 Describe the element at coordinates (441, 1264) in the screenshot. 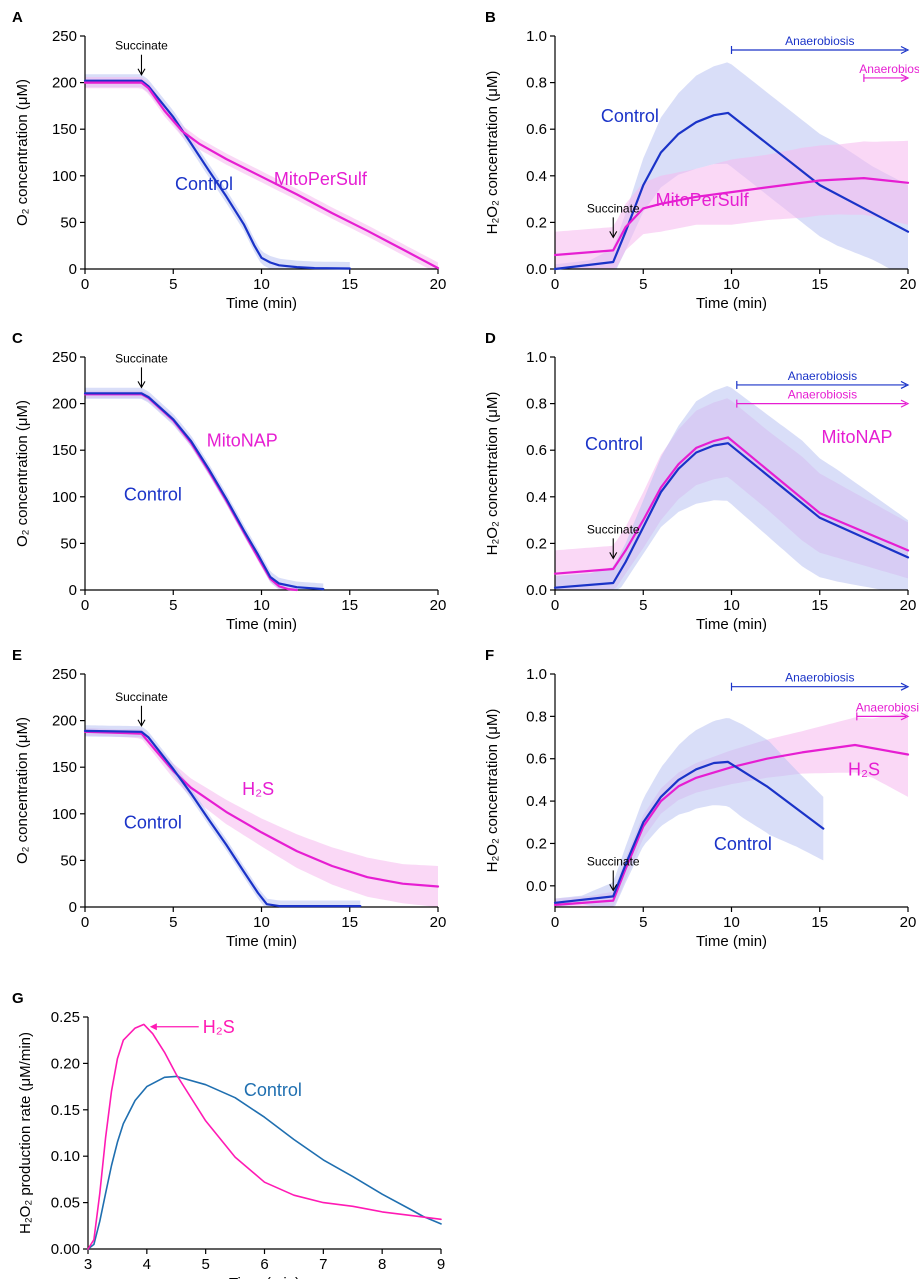

I see `x-tick-label: 9` at that location.